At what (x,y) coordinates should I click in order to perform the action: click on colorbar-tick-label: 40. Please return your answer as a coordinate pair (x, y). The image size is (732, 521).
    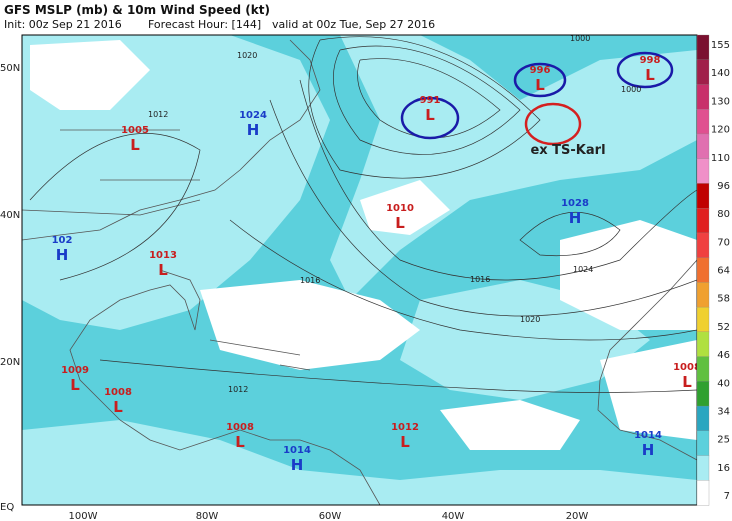
    Looking at the image, I should click on (723, 383).